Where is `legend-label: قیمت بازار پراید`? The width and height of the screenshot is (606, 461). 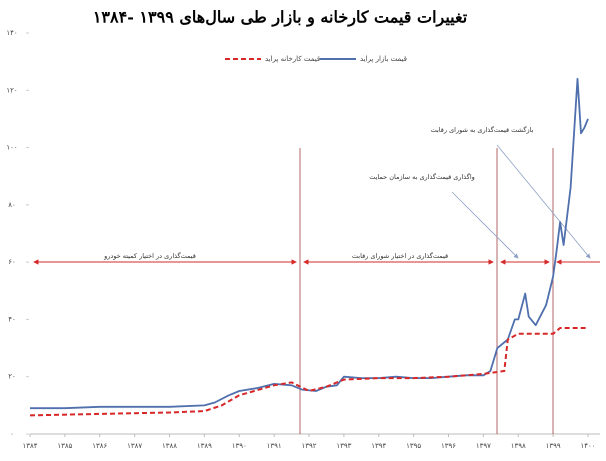 legend-label: قیمت بازار پراید is located at coordinates (383, 59).